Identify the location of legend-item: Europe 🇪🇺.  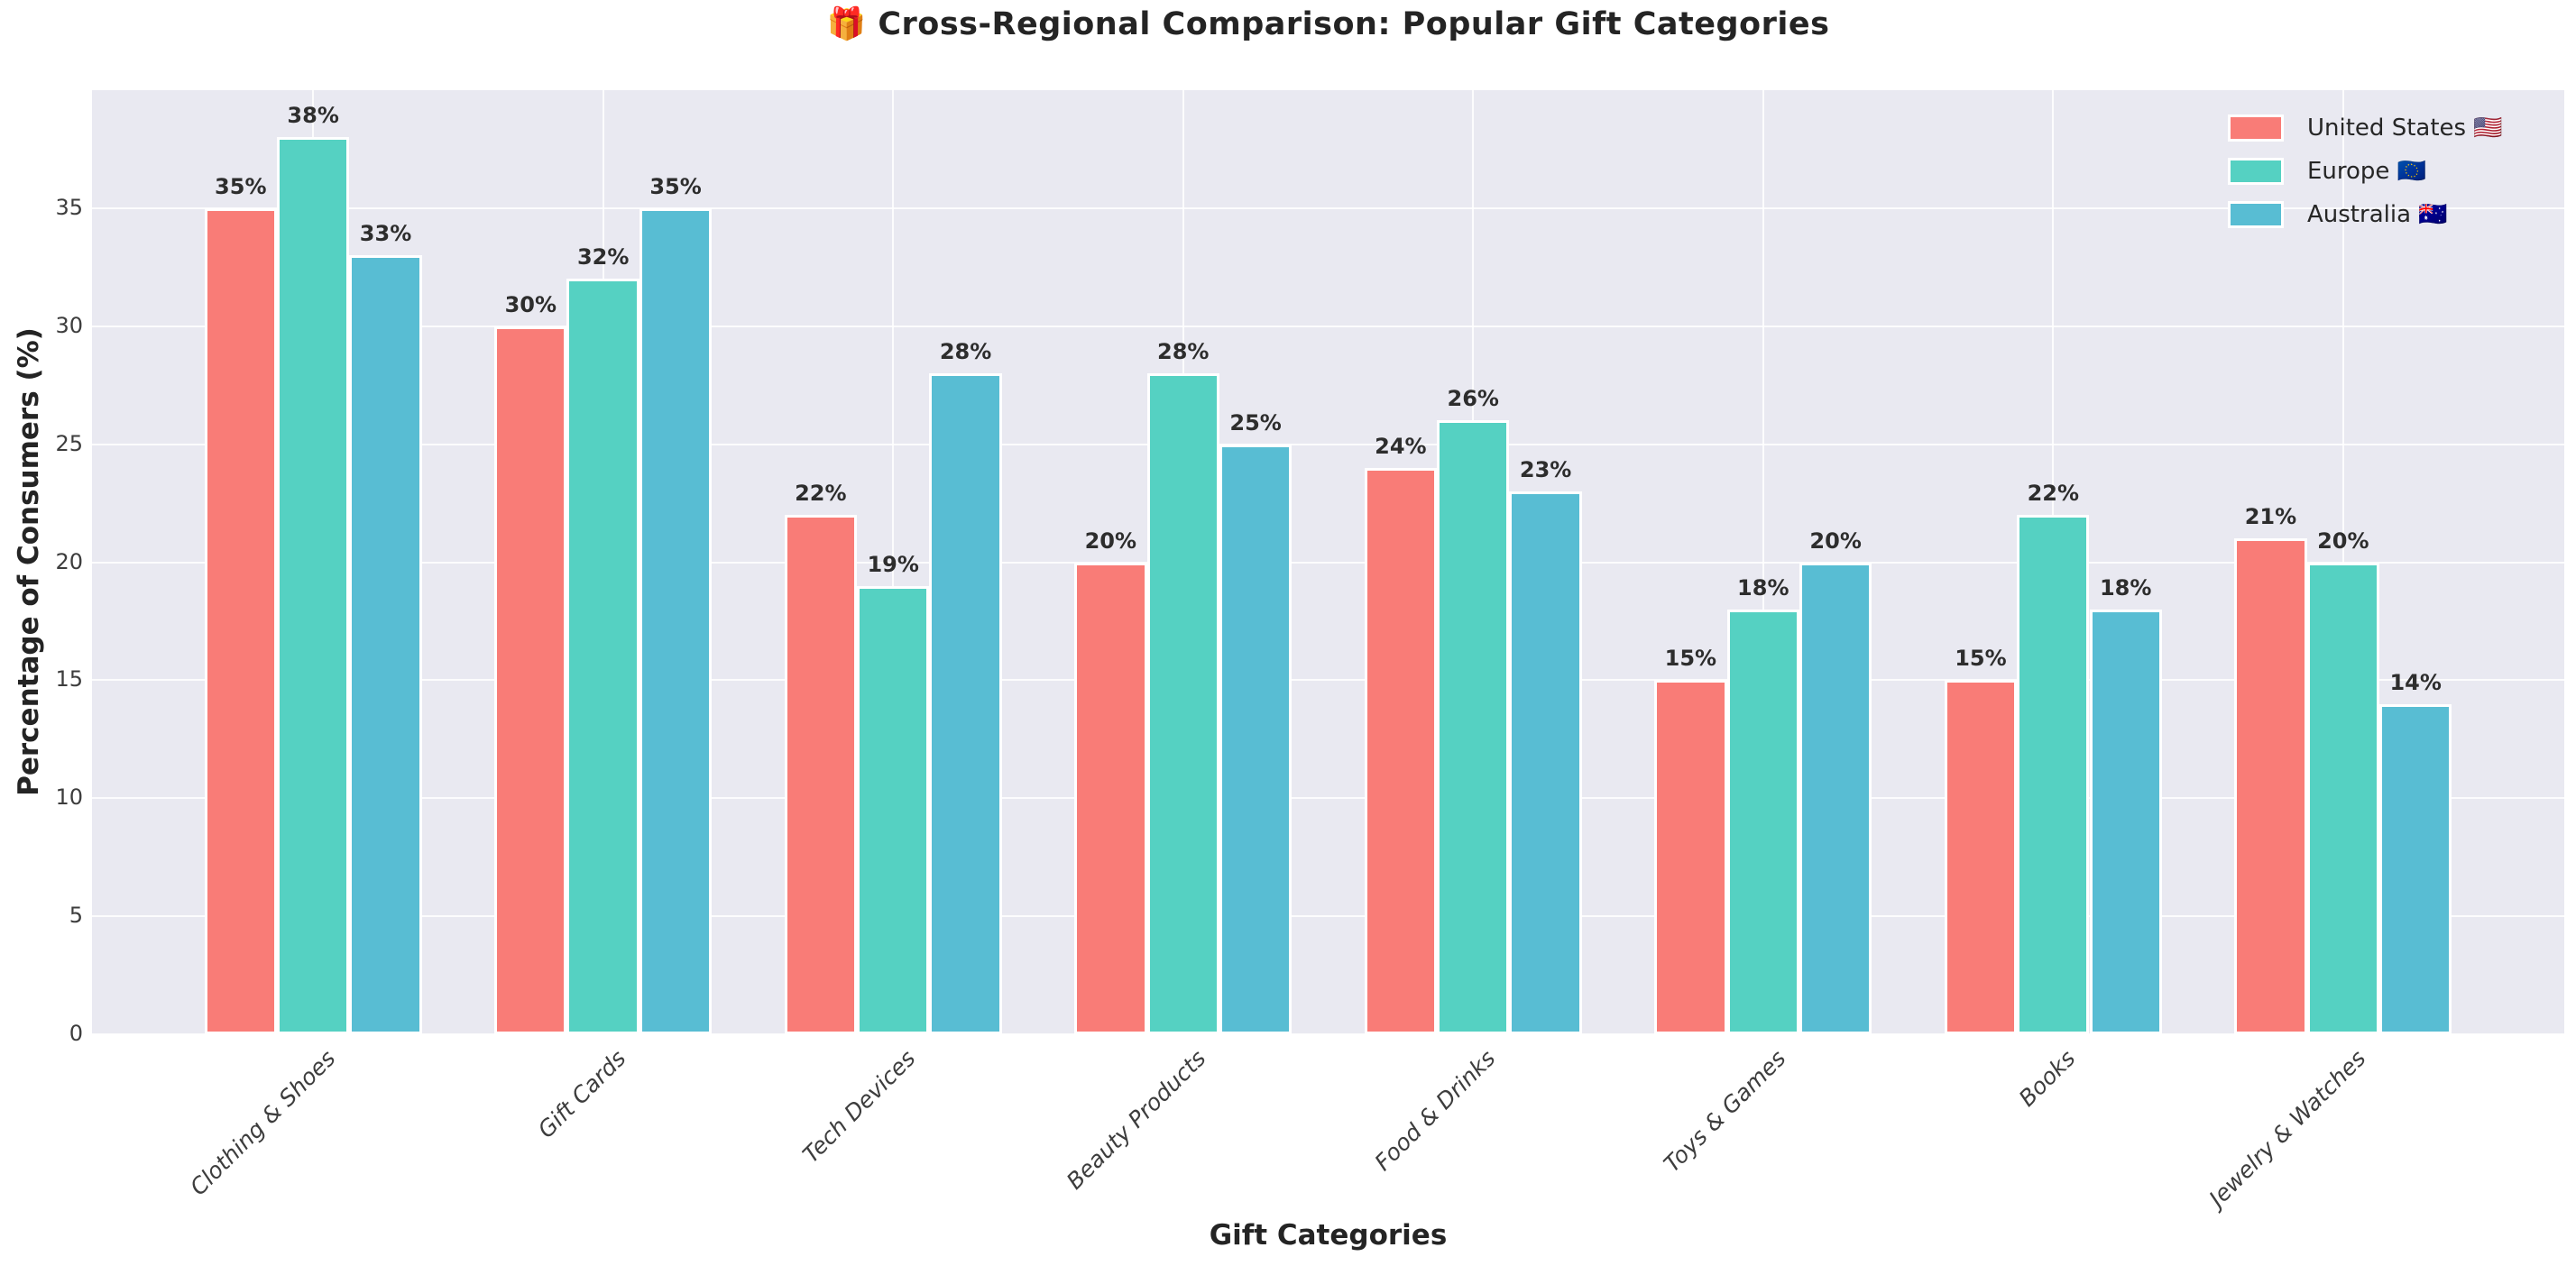
(2365, 172).